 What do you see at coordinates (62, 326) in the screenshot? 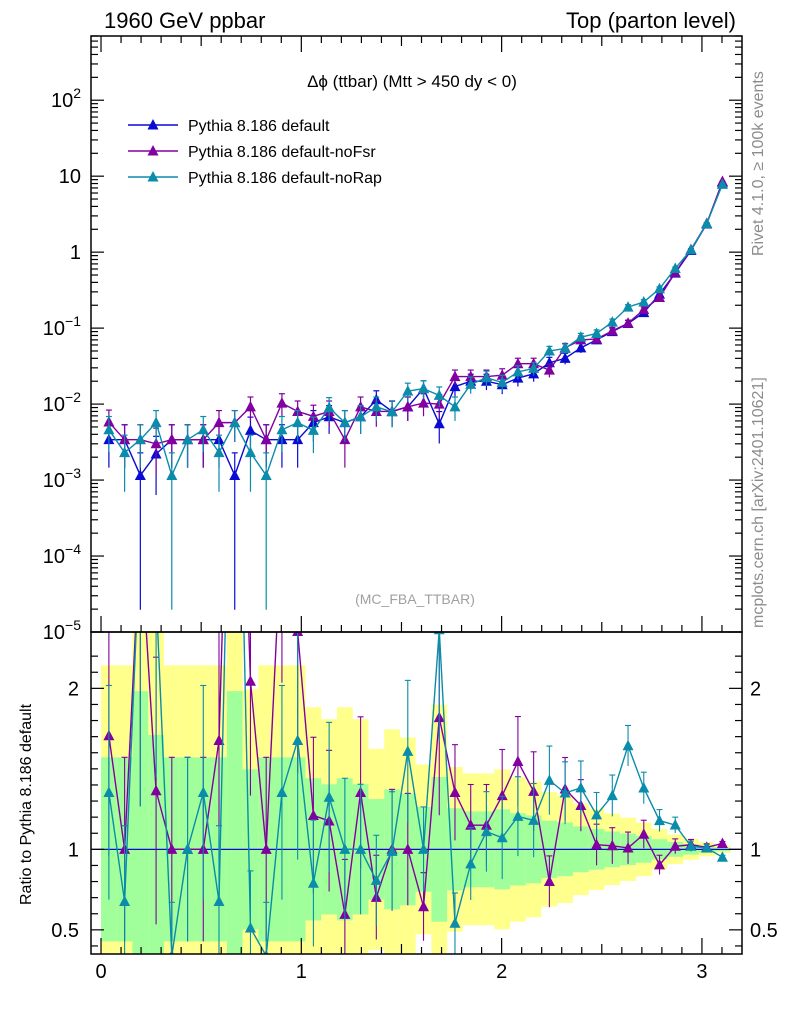
I see `y-tick-label: 10⁻¹` at bounding box center [62, 326].